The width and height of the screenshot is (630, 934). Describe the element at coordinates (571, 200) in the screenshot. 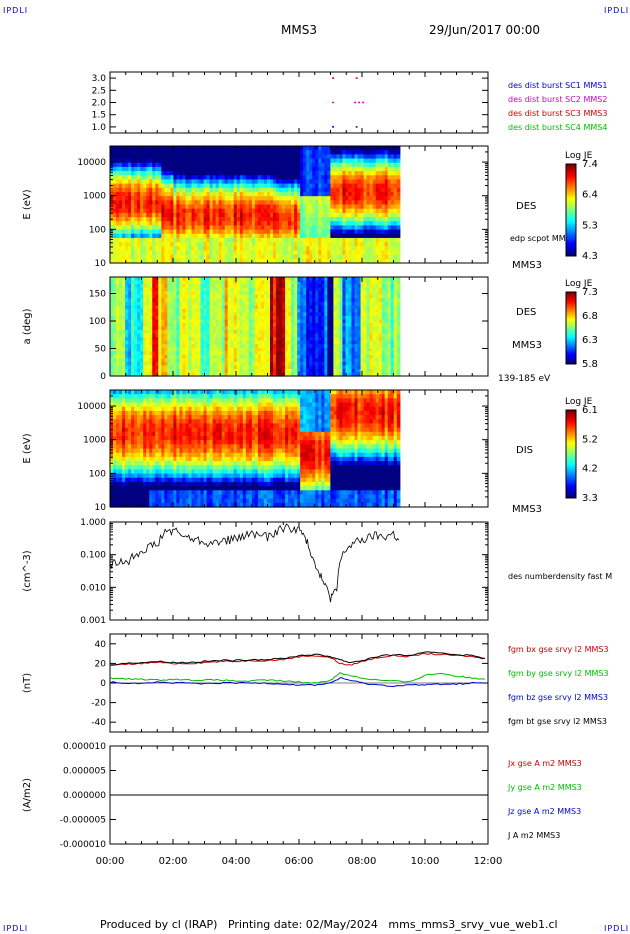

I see `colorbar-cell` at that location.